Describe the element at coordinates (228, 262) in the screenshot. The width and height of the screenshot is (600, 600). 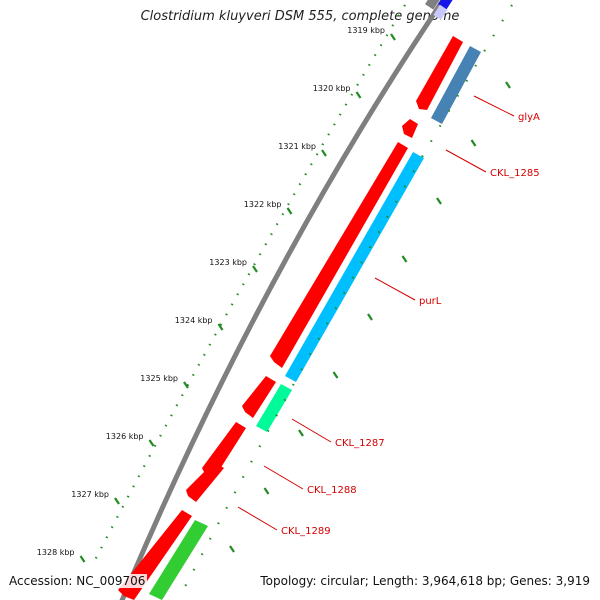
I see `kbp-tick-label: 1323 kbp` at that location.